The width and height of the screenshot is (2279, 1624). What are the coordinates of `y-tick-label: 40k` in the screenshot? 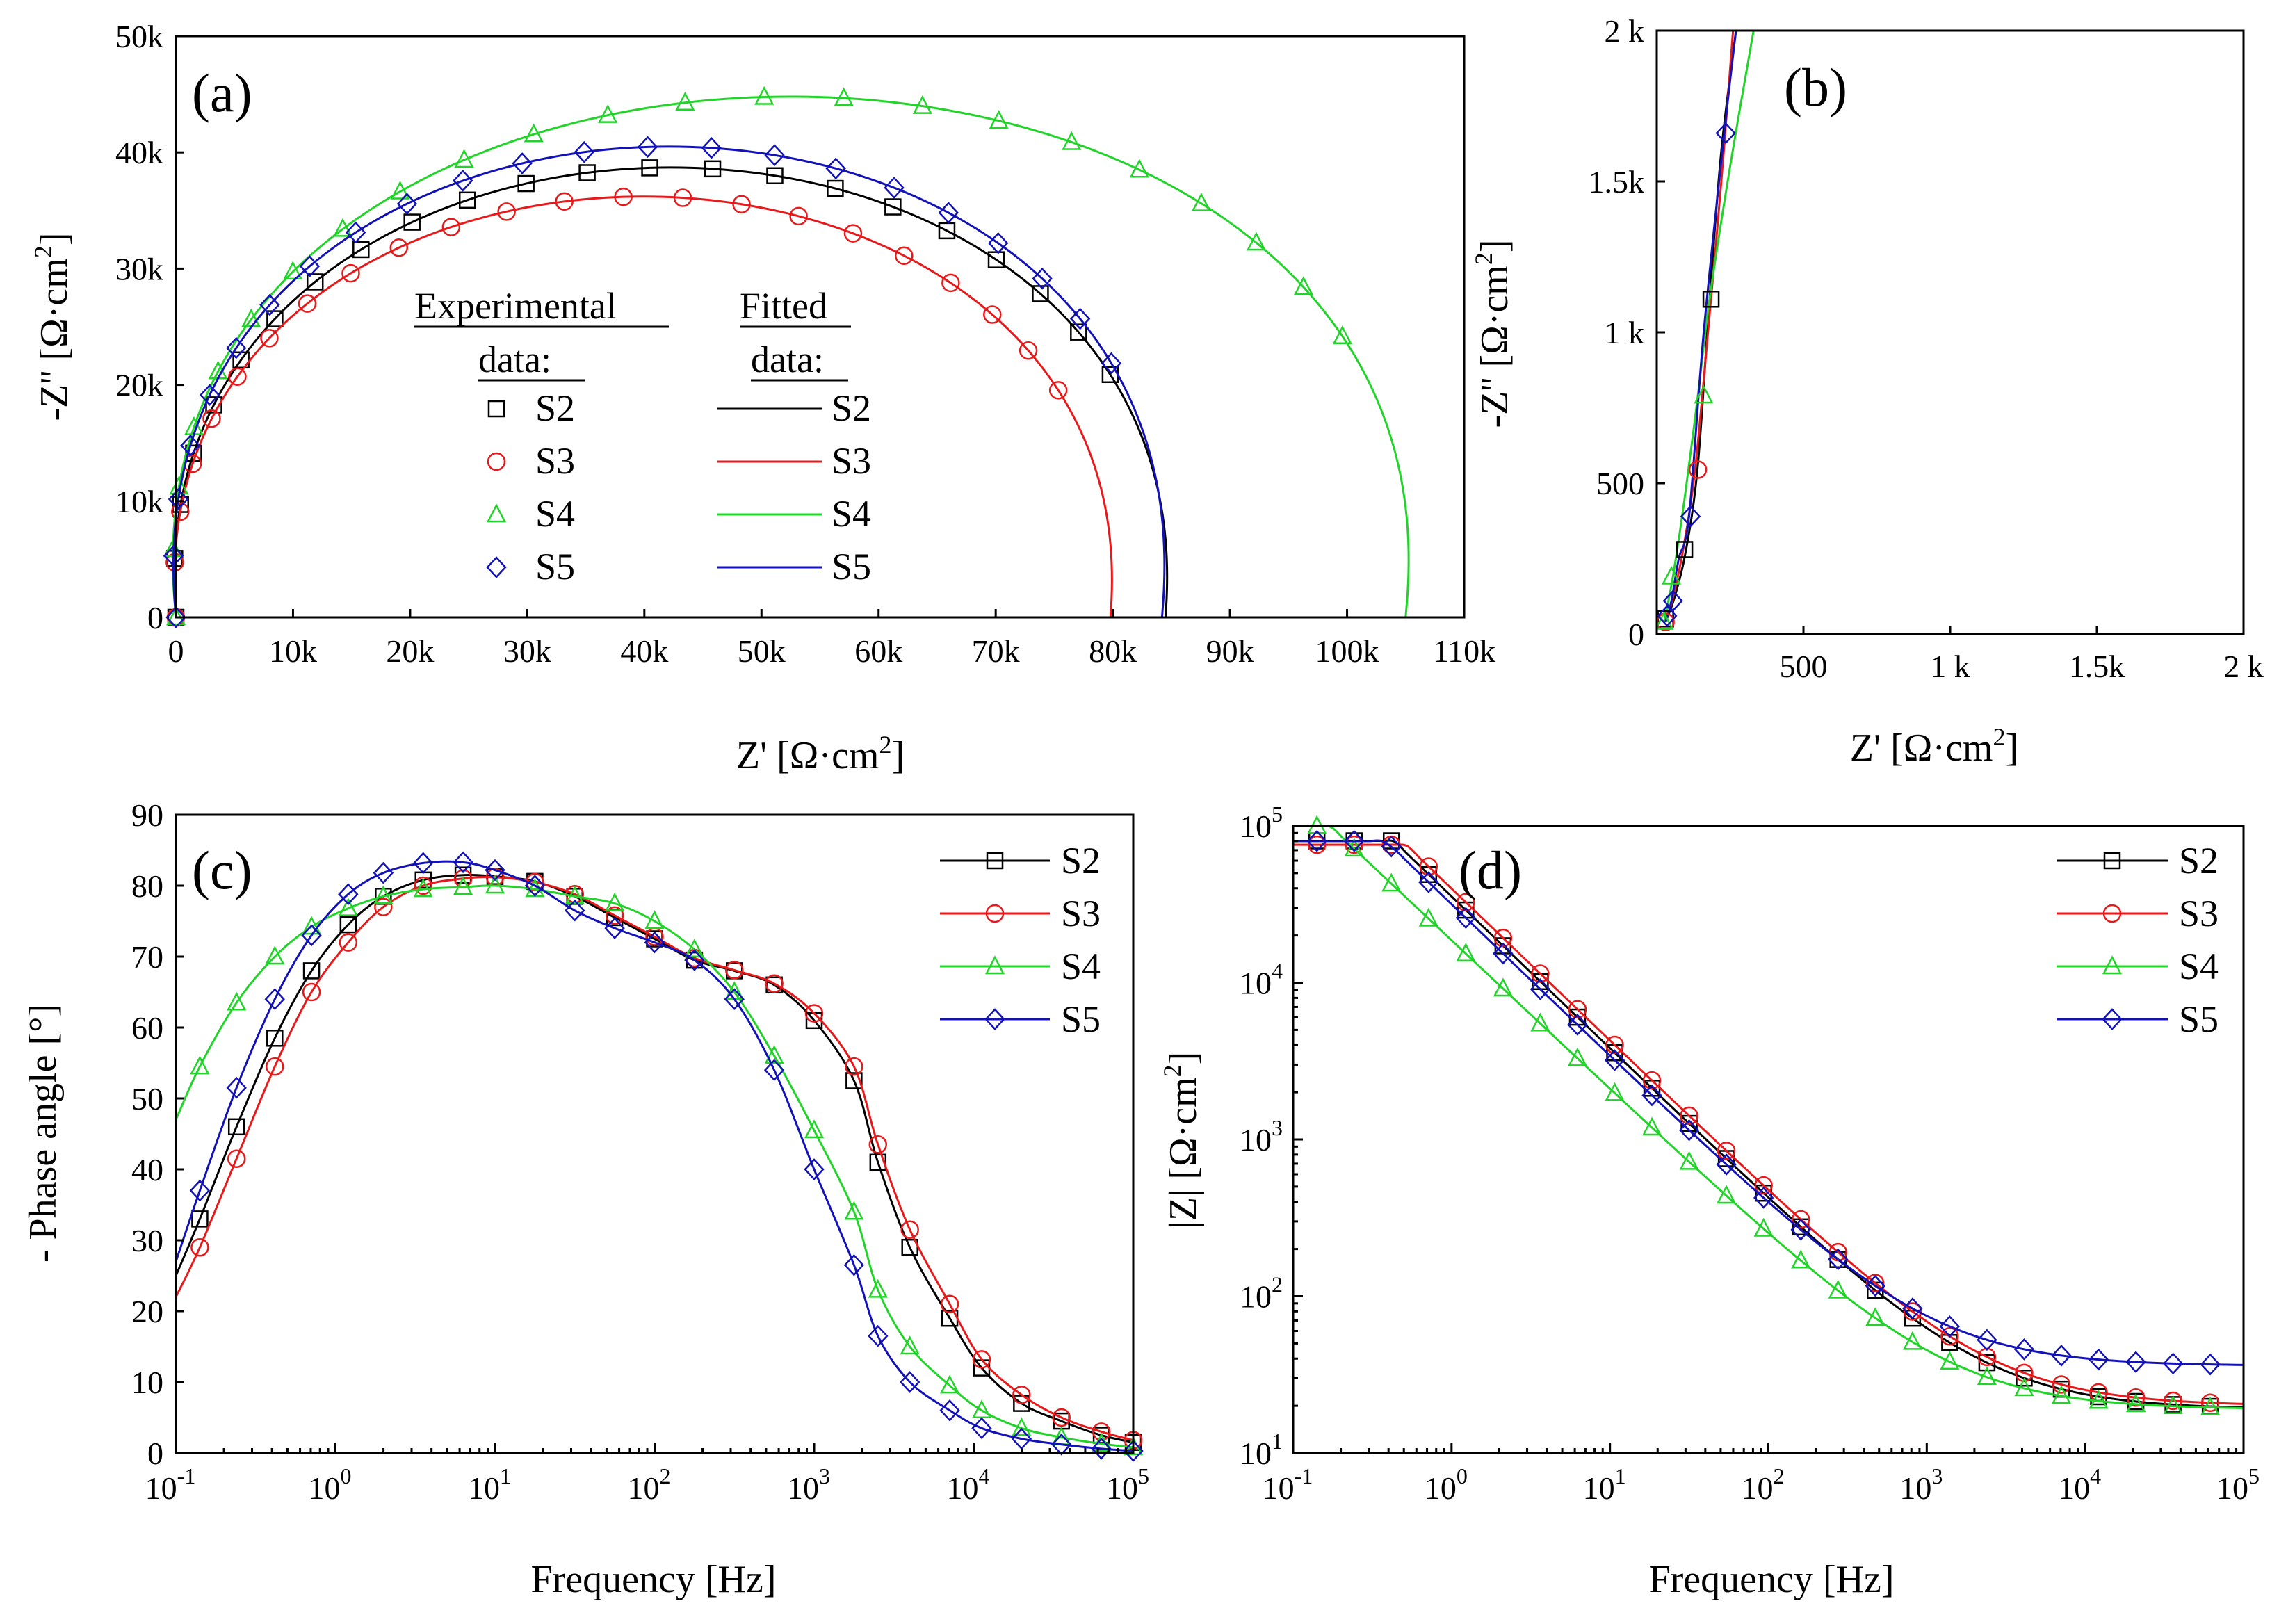 It's located at (139, 152).